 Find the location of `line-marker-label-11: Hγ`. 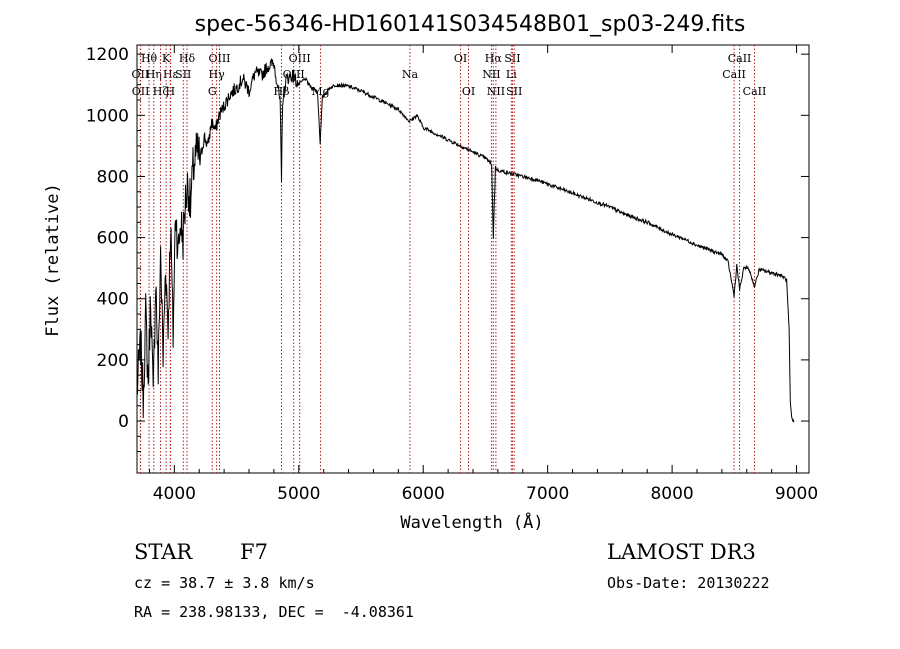

line-marker-label-11: Hγ is located at coordinates (217, 74).